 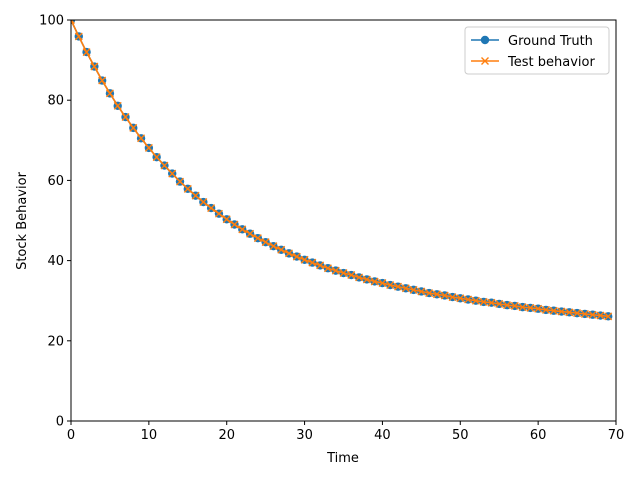 What do you see at coordinates (149, 435) in the screenshot?
I see `x-tick-label: 10` at bounding box center [149, 435].